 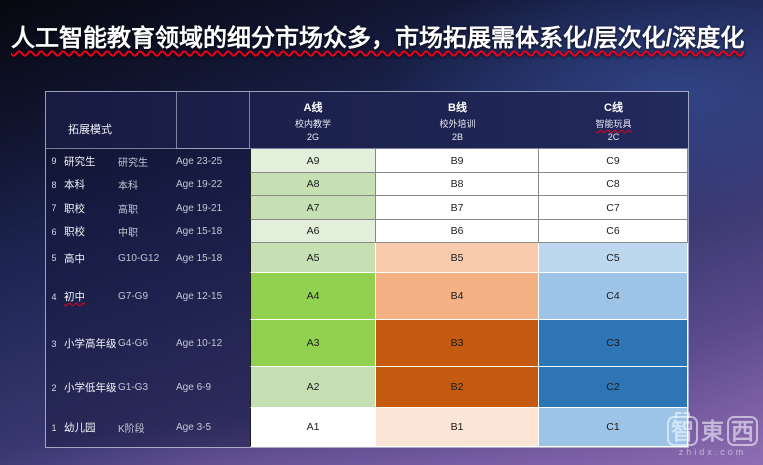 What do you see at coordinates (74, 258) in the screenshot?
I see `row-5-label: 高中` at bounding box center [74, 258].